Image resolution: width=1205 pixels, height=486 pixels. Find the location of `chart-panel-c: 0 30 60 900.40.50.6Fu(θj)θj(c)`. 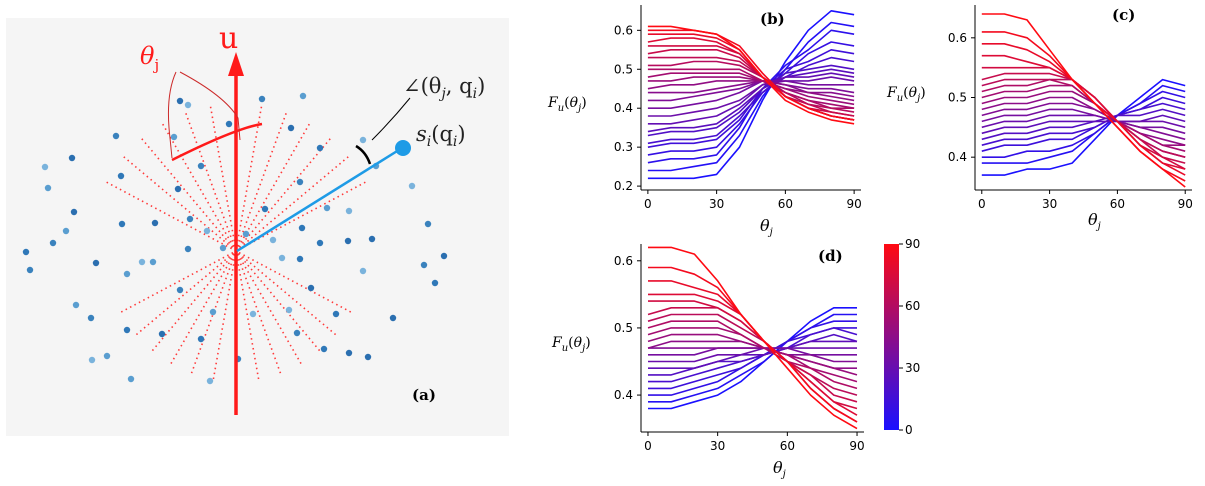

chart-panel-c: 0 30 60 900.40.50.6Fu(θj)θj(c) is located at coordinates (1039, 118).